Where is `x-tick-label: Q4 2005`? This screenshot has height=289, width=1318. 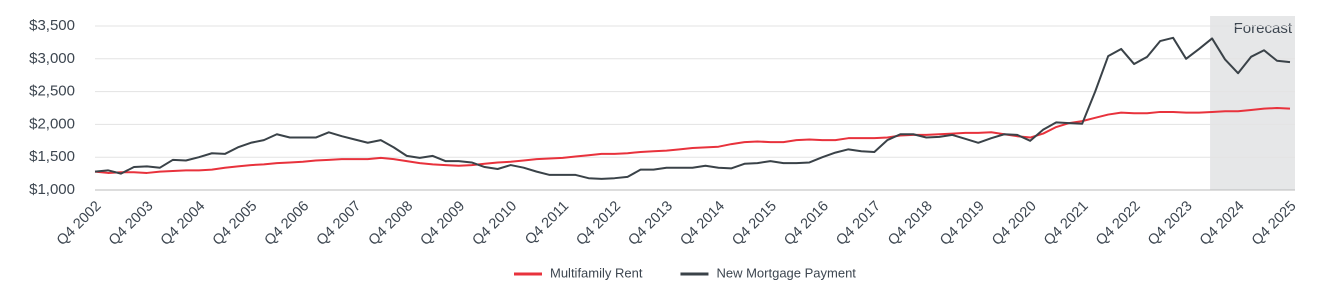 x-tick-label: Q4 2005 is located at coordinates (235, 223).